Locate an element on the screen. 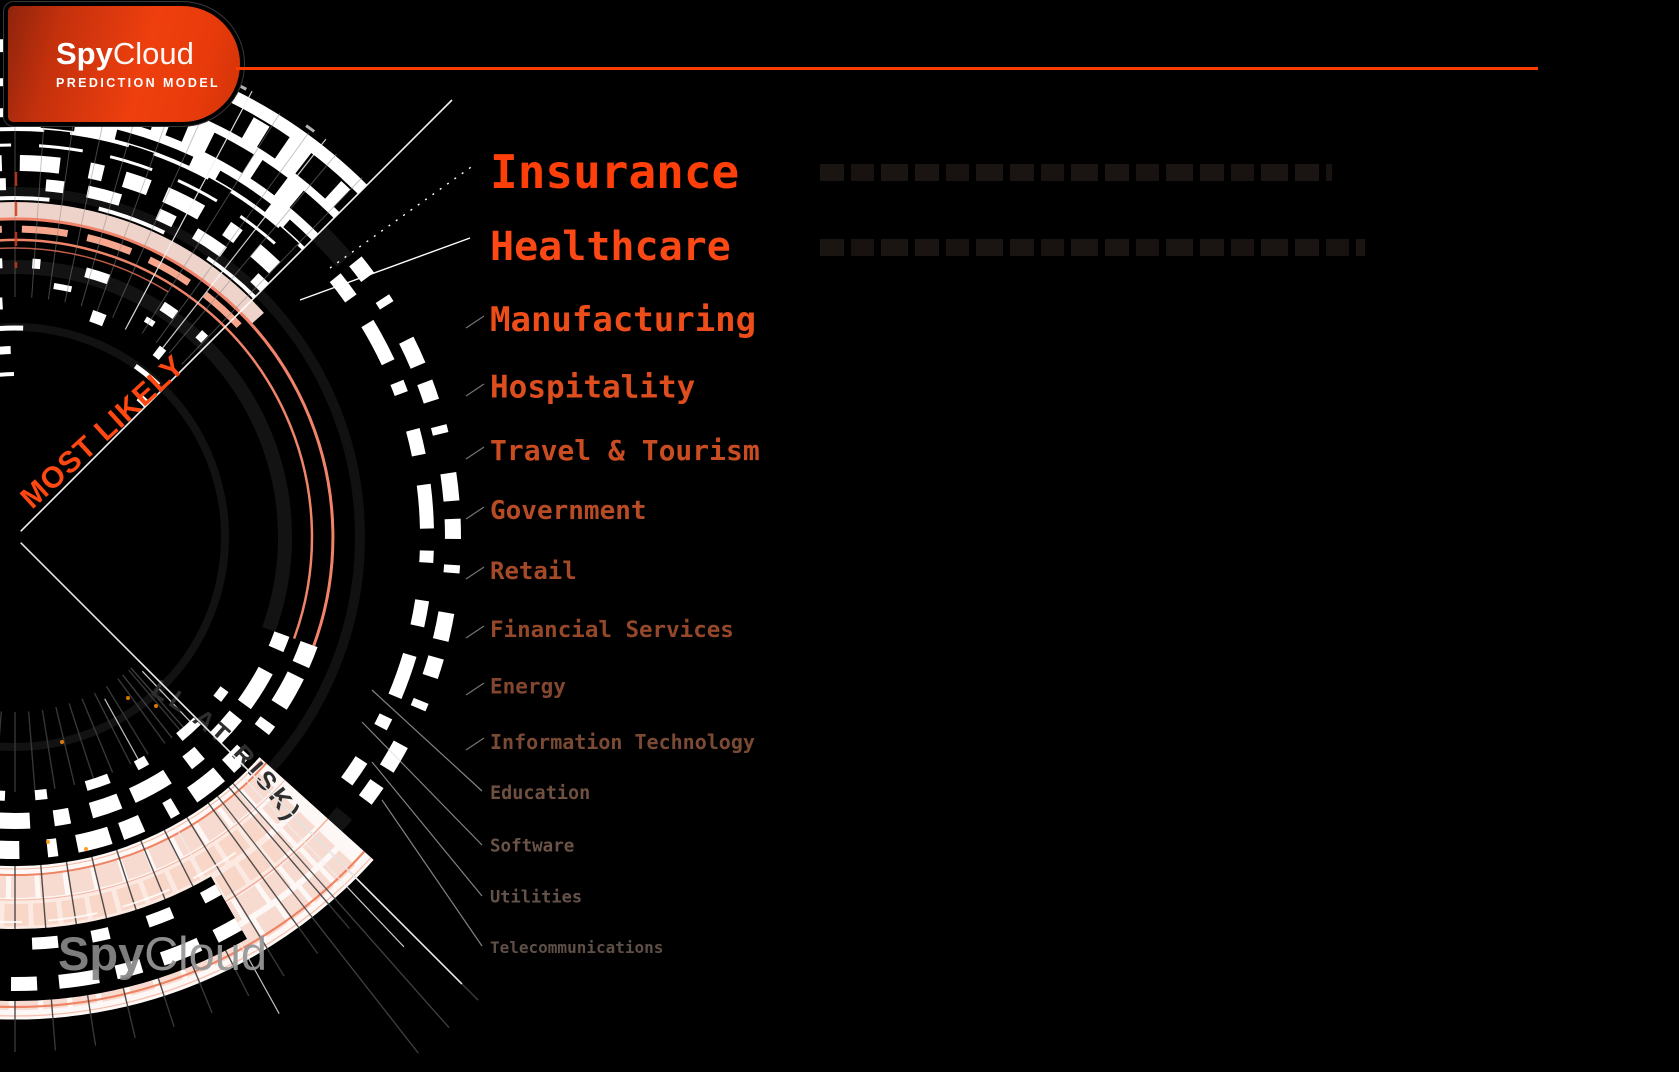  watermark-cloud: Cloud is located at coordinates (206, 953).